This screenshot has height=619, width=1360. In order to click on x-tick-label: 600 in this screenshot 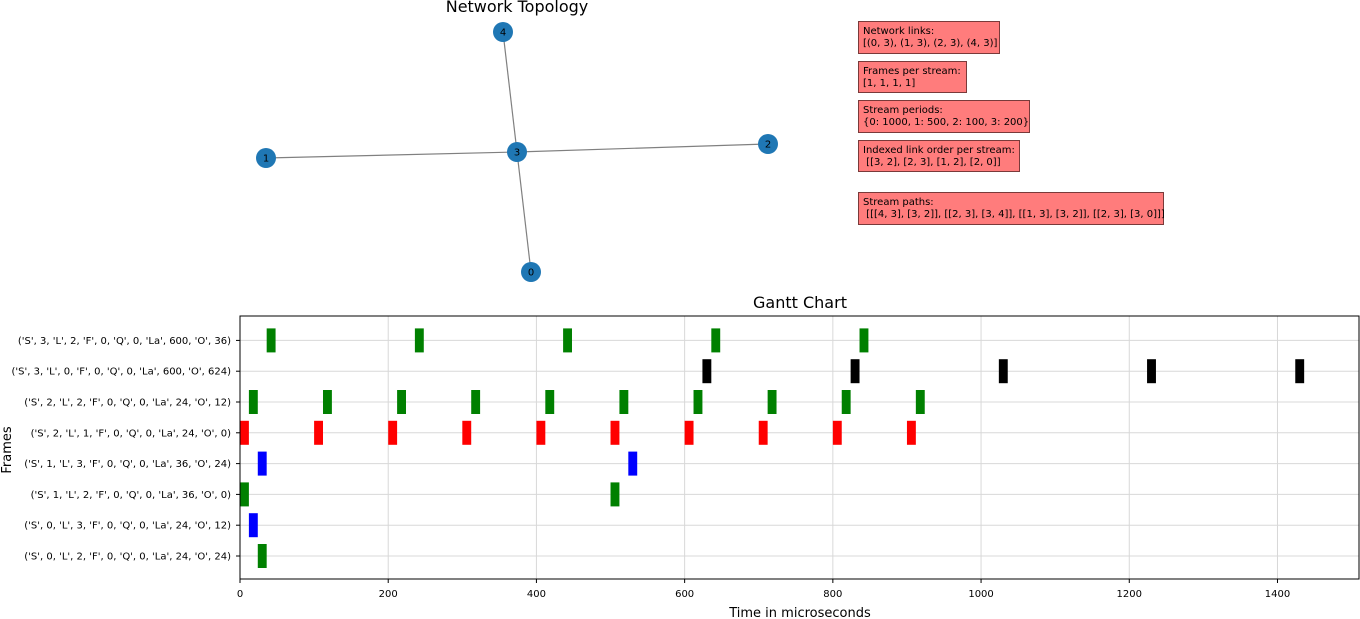, I will do `click(684, 594)`.